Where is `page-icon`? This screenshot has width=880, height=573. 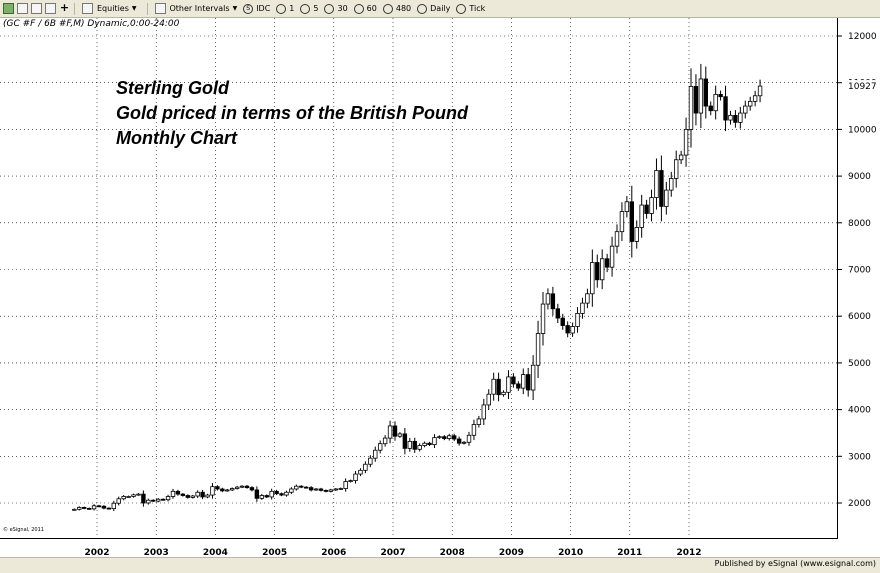
page-icon is located at coordinates (22, 8).